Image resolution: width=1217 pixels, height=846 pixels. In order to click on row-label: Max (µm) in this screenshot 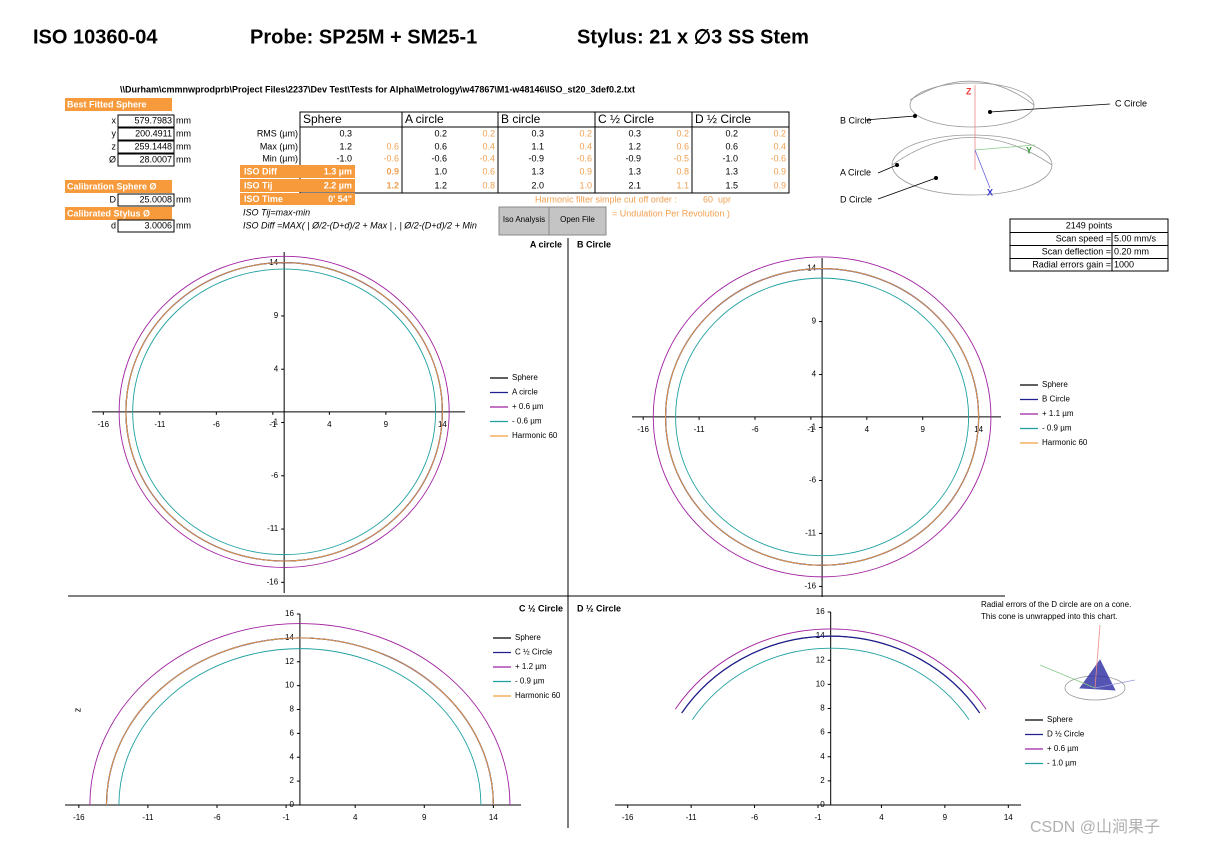, I will do `click(279, 146)`.